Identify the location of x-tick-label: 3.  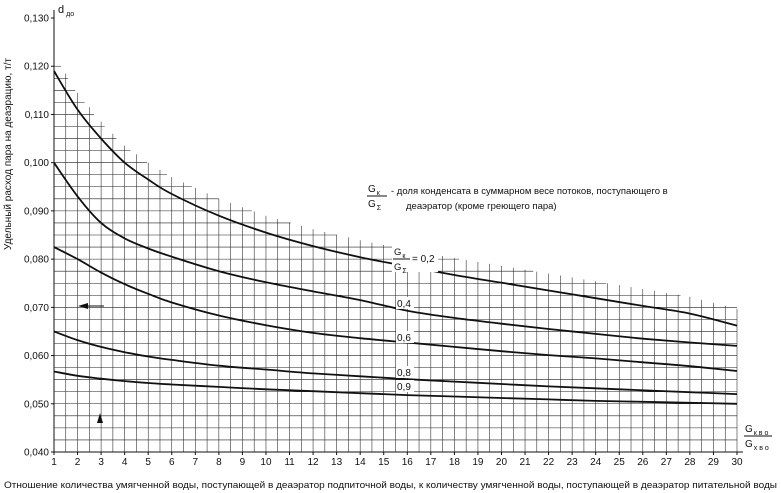
(101, 462).